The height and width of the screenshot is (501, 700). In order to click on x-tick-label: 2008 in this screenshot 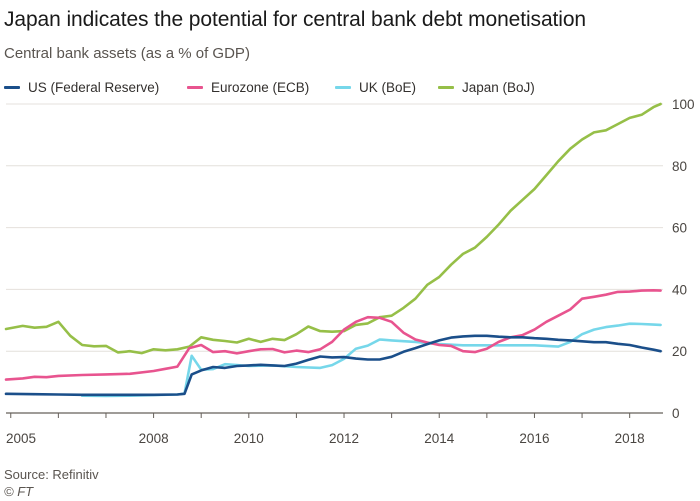, I will do `click(154, 438)`.